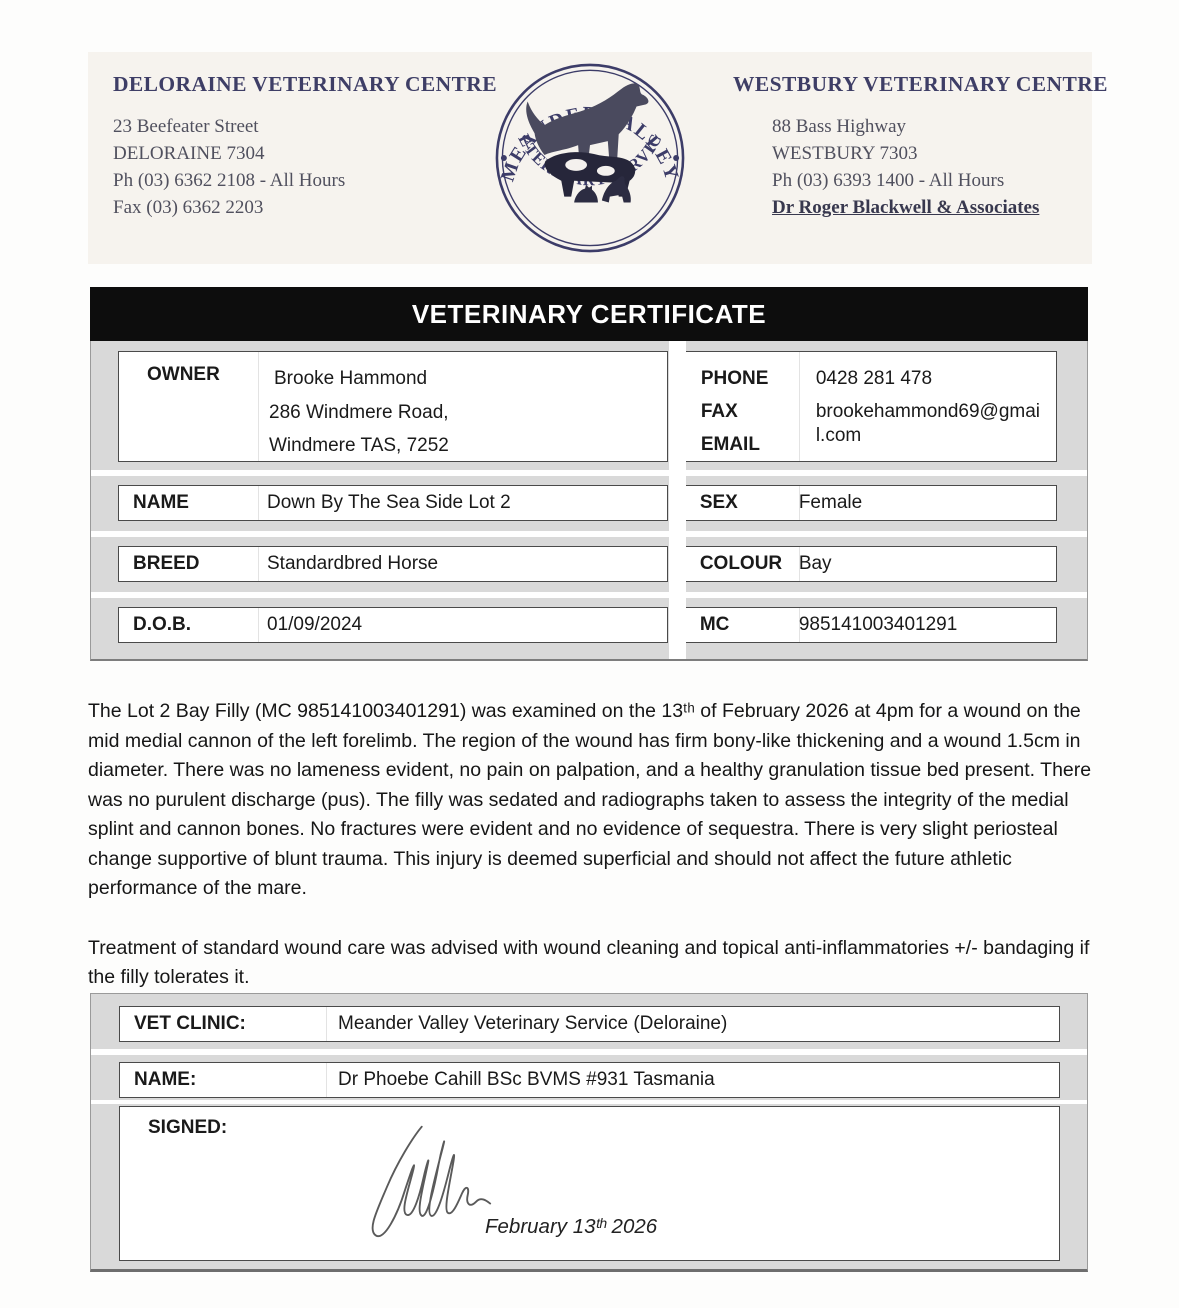 This screenshot has height=1308, width=1179. Describe the element at coordinates (305, 84) in the screenshot. I see `deloraine-clinic-title: DELORAINE VETERINARY CENTRE` at that location.